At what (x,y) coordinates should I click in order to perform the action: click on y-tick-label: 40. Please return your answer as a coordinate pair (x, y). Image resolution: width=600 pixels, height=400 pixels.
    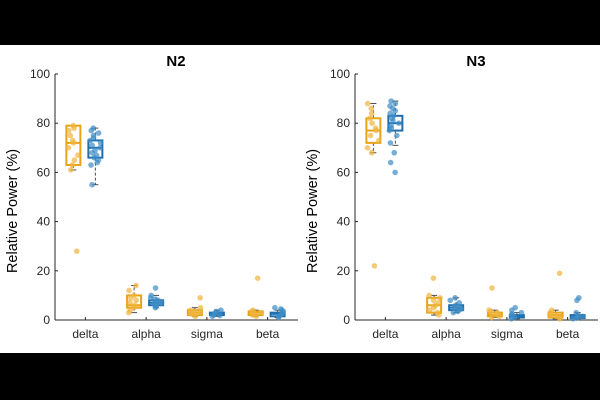
    Looking at the image, I should click on (44, 222).